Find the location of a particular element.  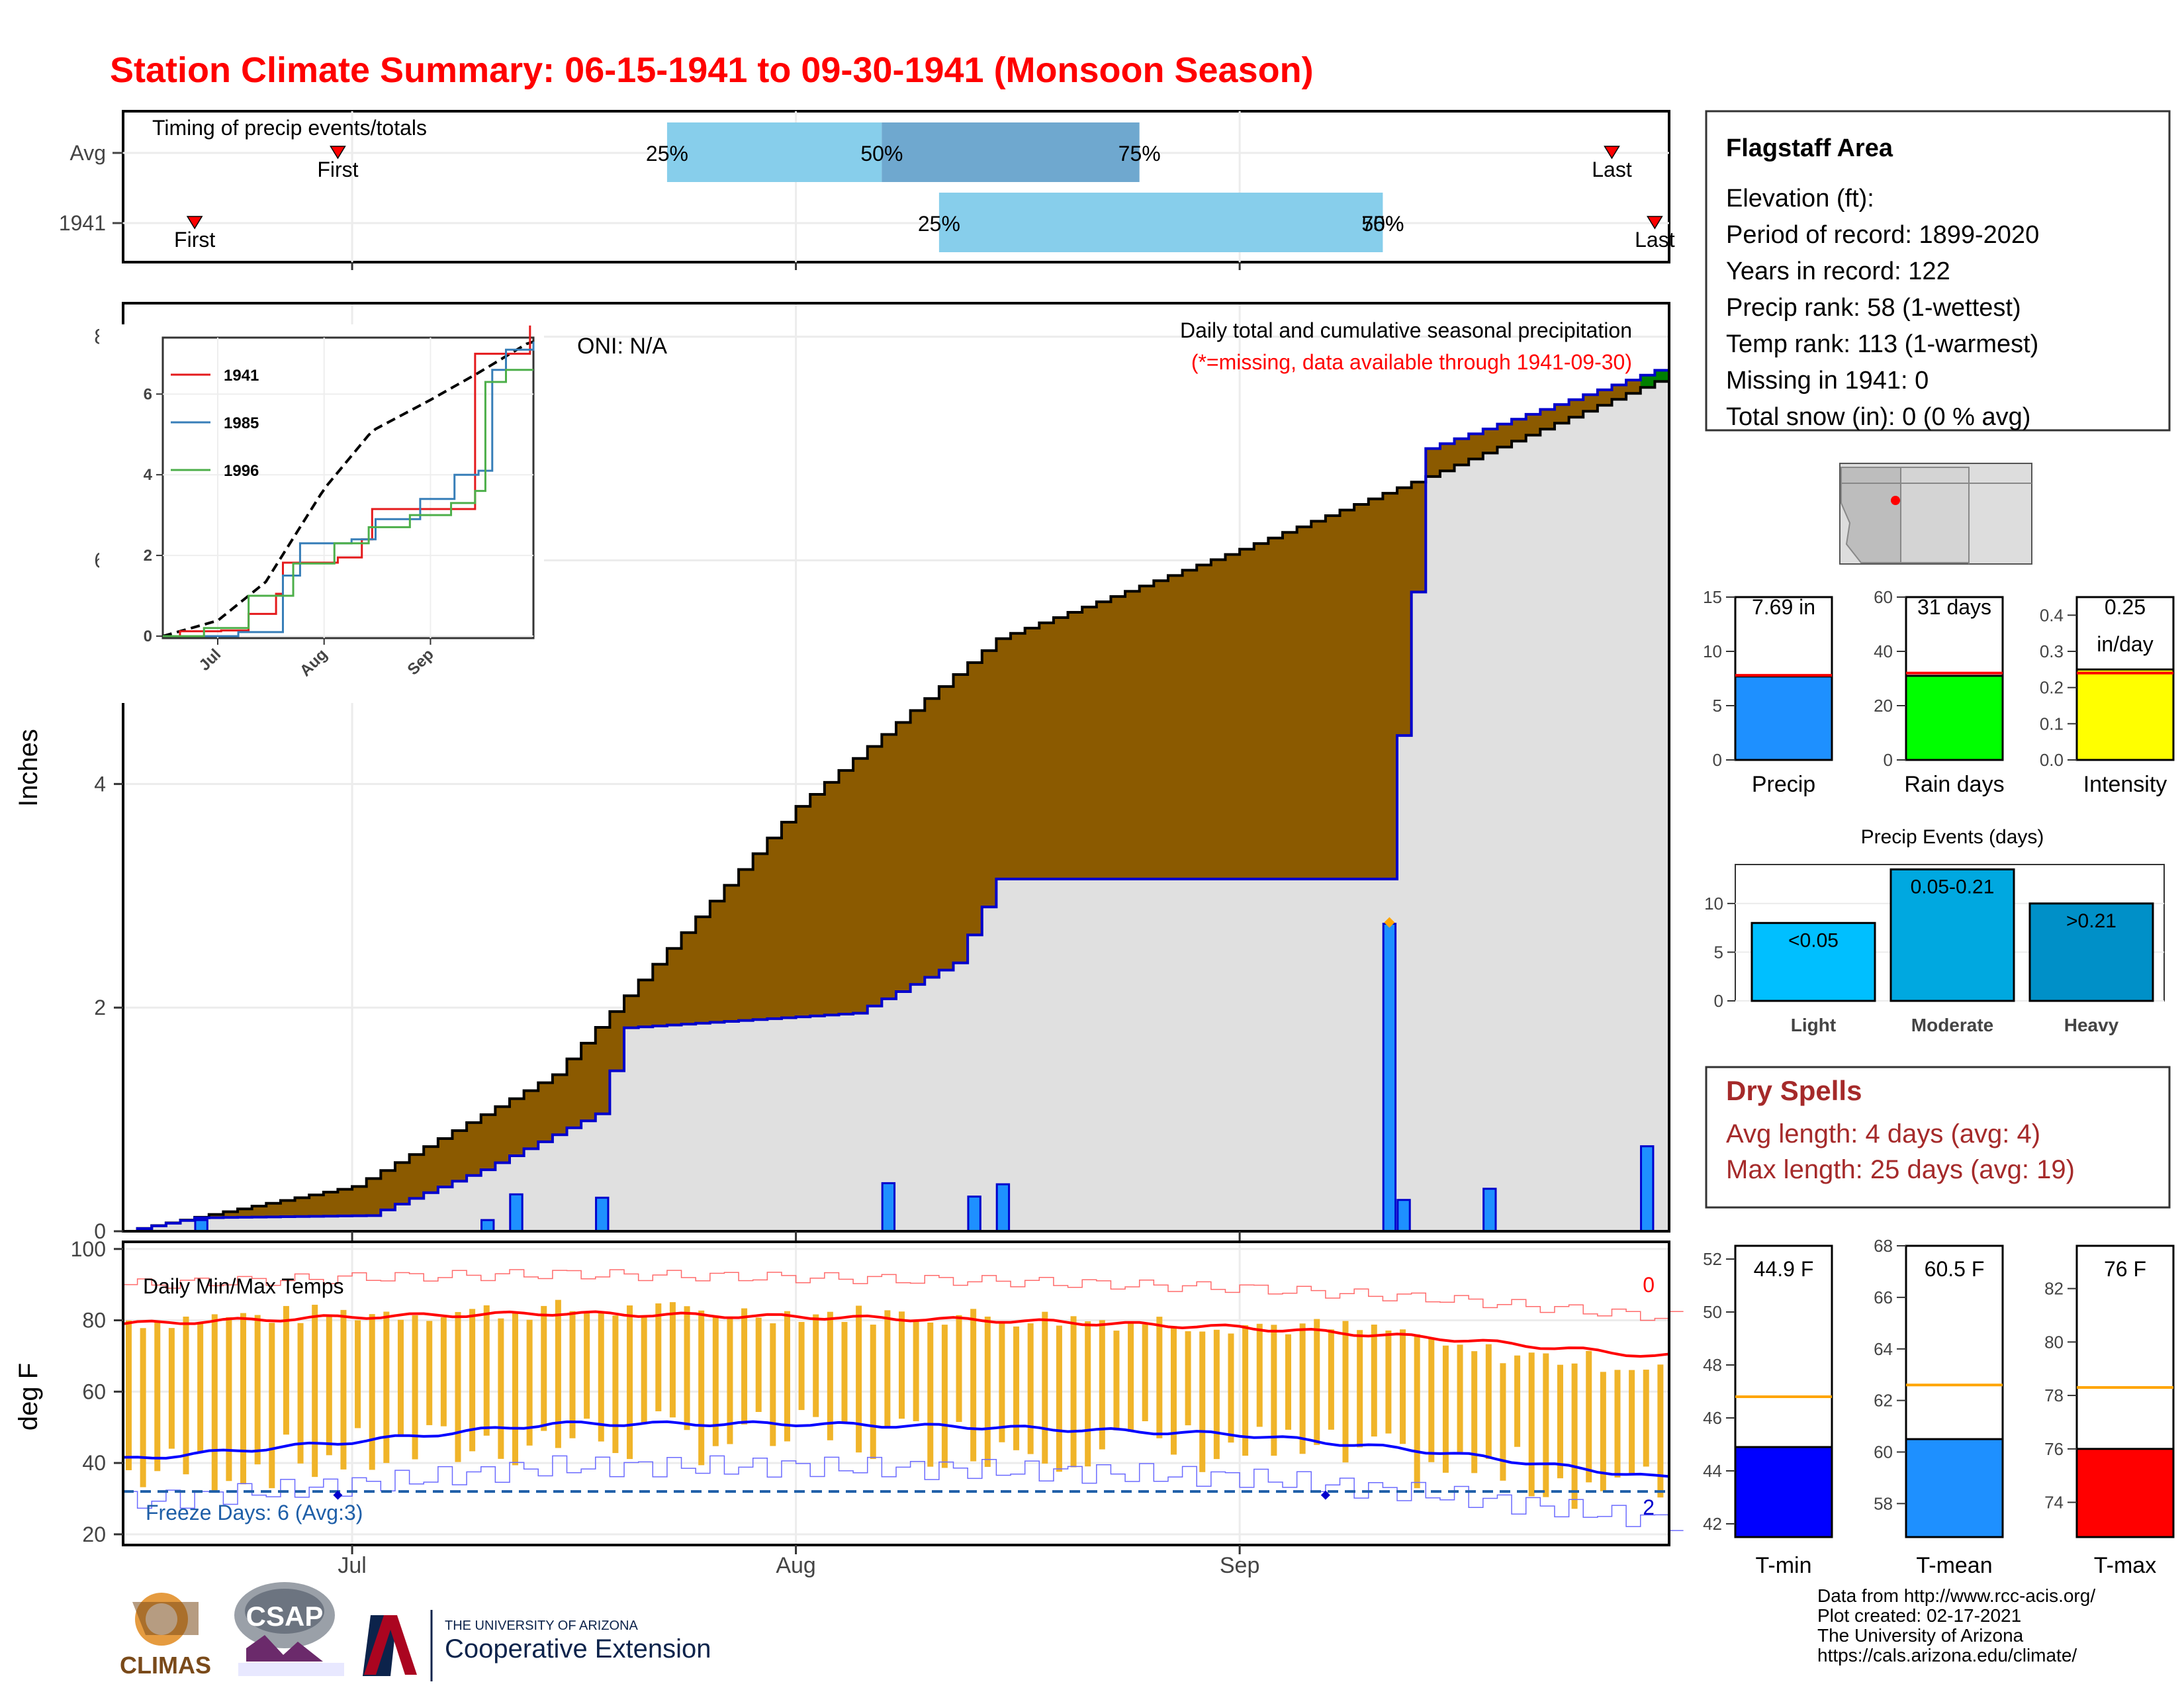

temp-bar-tick-label: 52 is located at coordinates (1712, 1259).